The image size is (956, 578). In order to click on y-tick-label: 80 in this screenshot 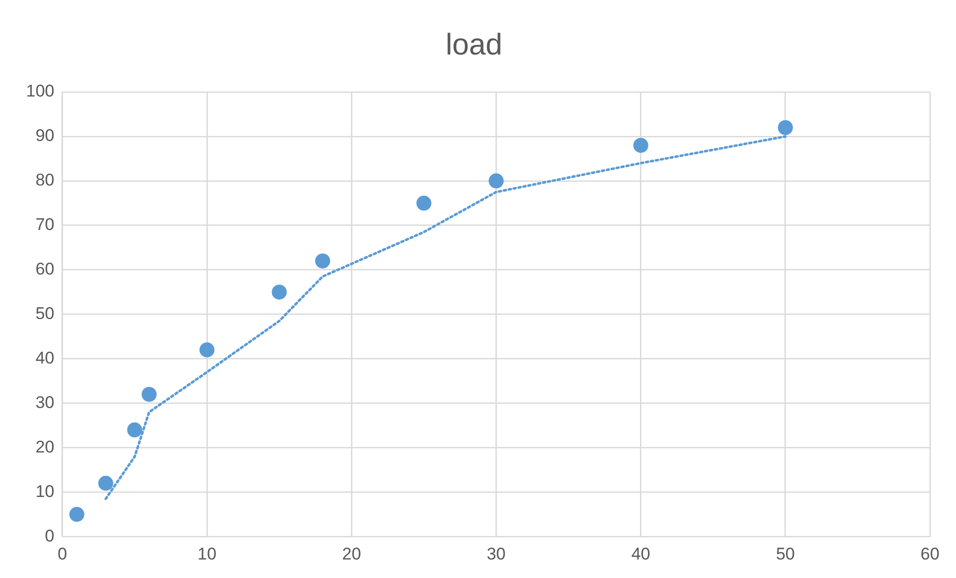, I will do `click(44, 180)`.